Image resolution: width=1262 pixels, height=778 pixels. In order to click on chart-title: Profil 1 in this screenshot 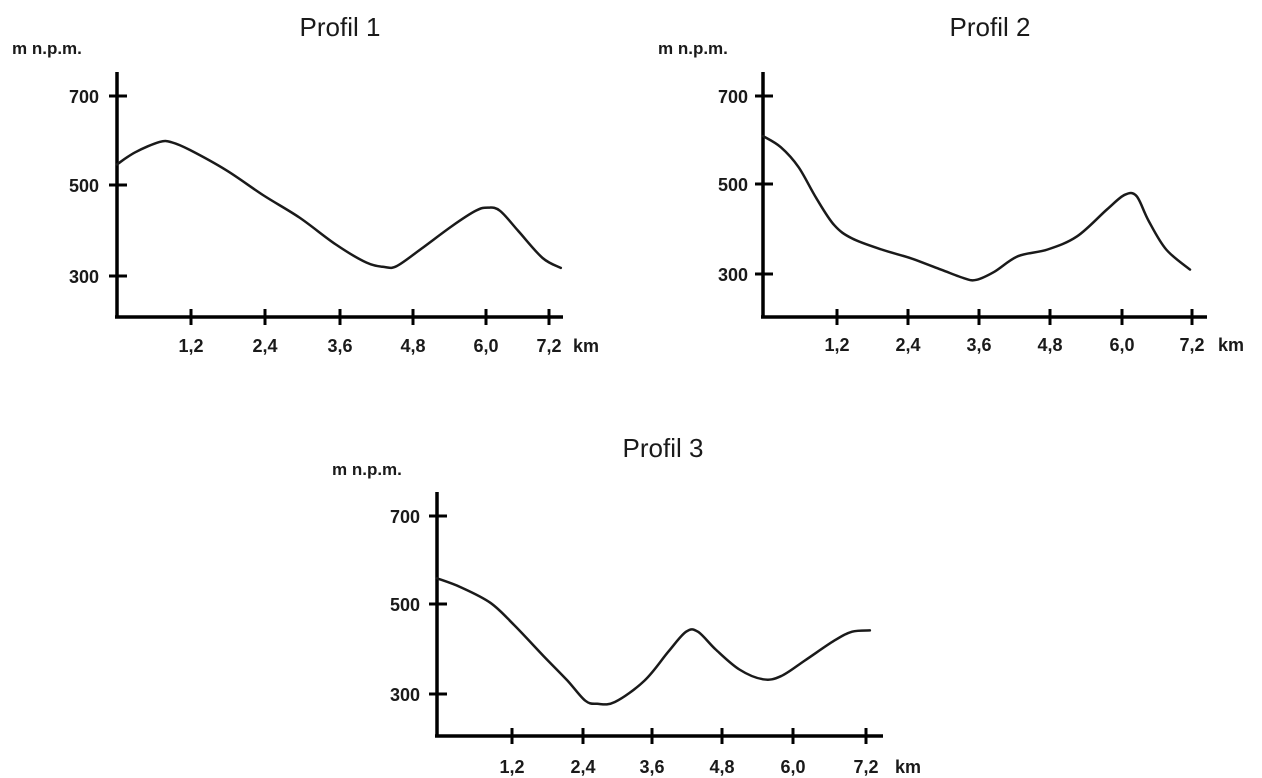, I will do `click(340, 27)`.